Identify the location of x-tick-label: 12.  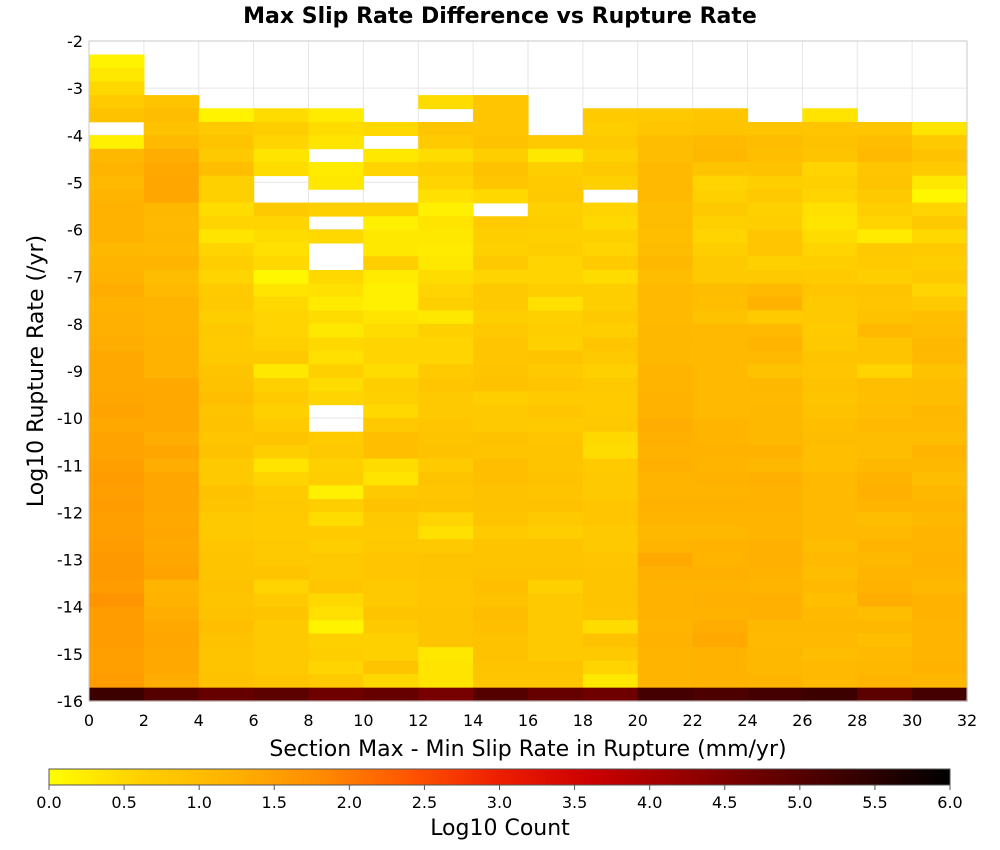
(418, 720).